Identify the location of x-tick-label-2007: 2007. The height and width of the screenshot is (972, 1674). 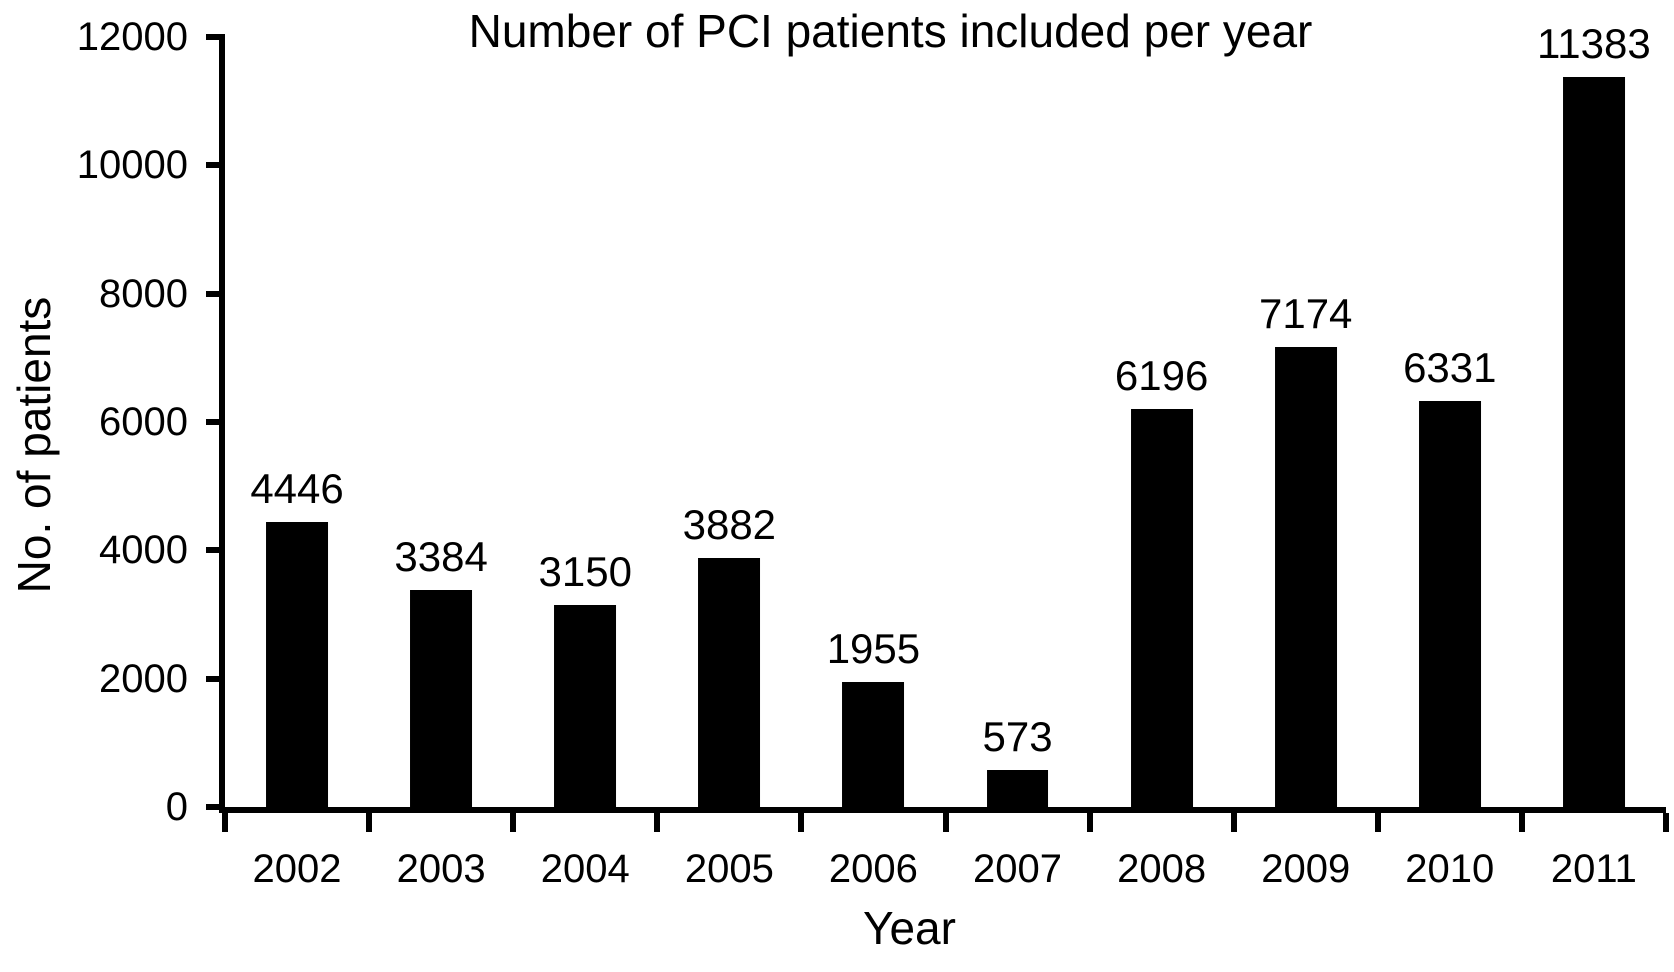
(1017, 869).